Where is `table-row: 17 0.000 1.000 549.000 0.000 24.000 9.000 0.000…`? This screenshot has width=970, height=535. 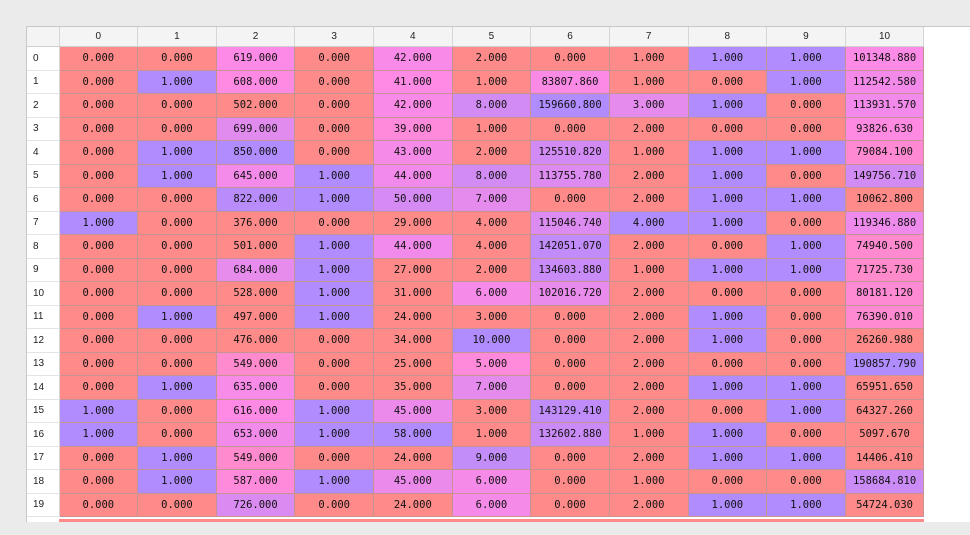 table-row: 17 0.000 1.000 549.000 0.000 24.000 9.000 0.000… is located at coordinates (476, 457).